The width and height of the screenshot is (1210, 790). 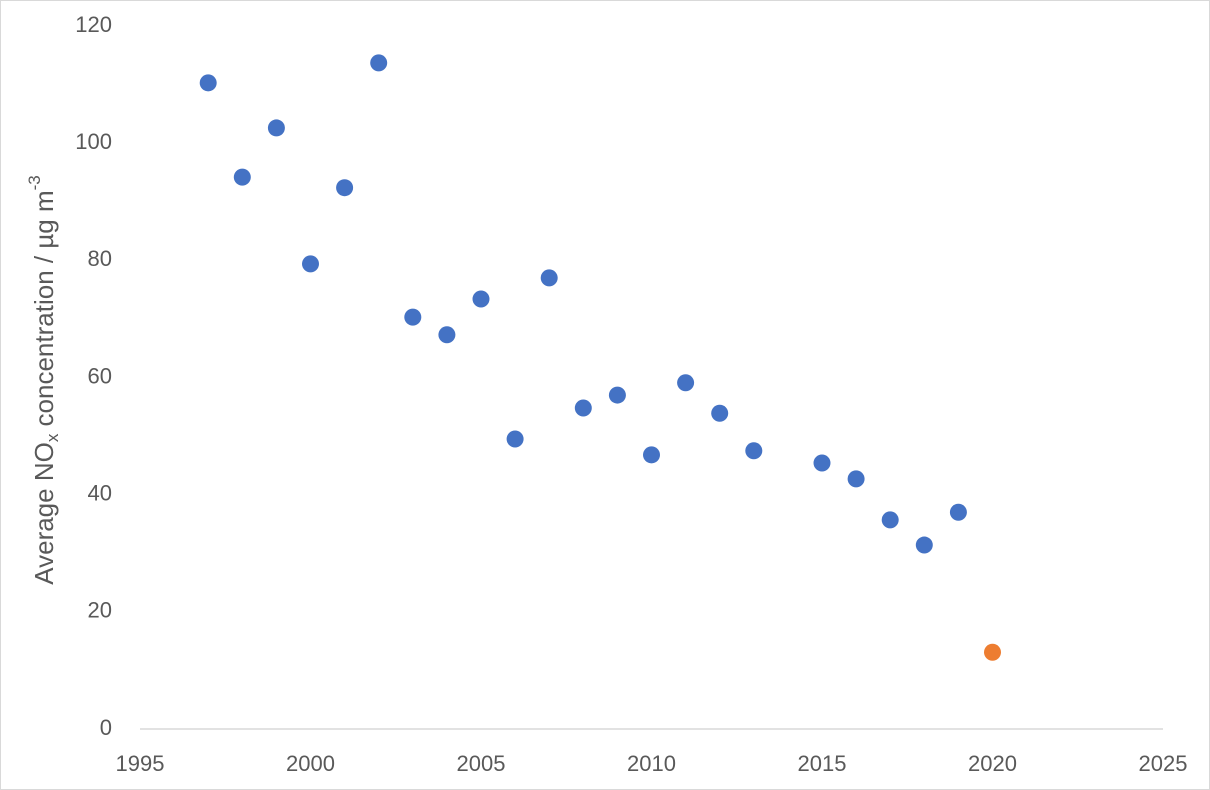 What do you see at coordinates (822, 763) in the screenshot?
I see `x-tick-label: 2015` at bounding box center [822, 763].